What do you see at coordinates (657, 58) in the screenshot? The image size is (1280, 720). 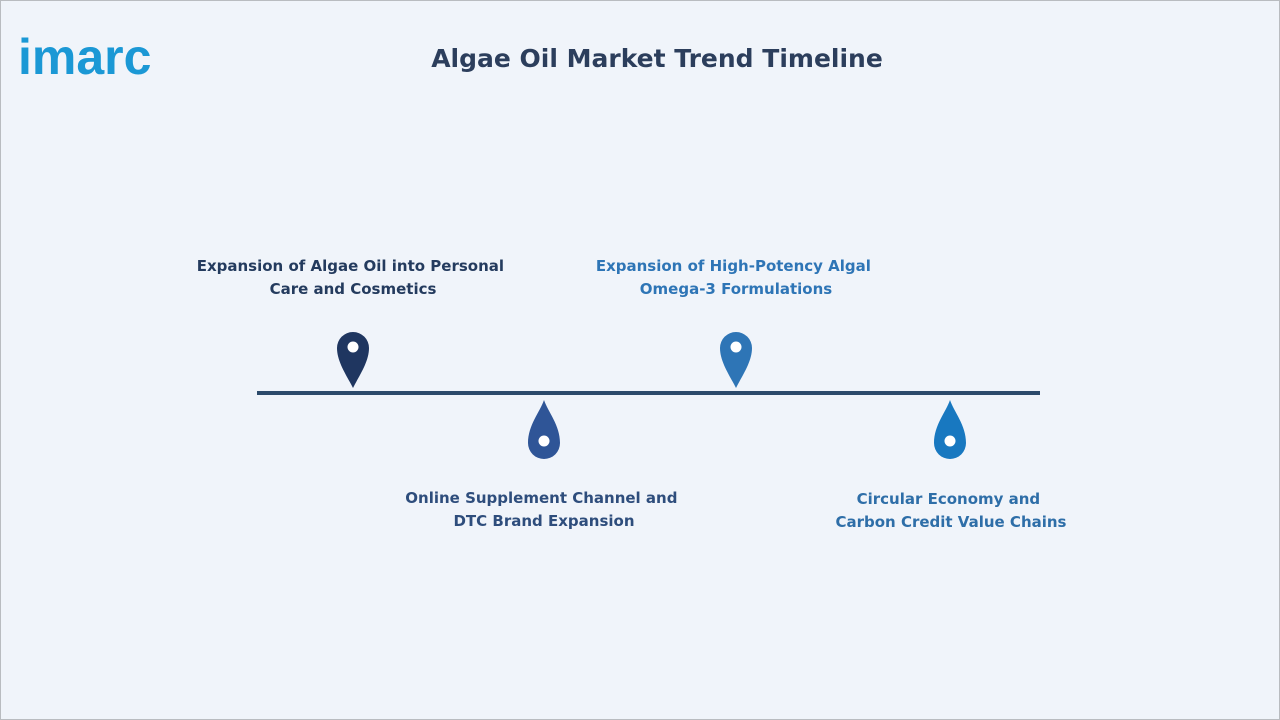 I see `title: Algae Oil Market Trend Timeline` at bounding box center [657, 58].